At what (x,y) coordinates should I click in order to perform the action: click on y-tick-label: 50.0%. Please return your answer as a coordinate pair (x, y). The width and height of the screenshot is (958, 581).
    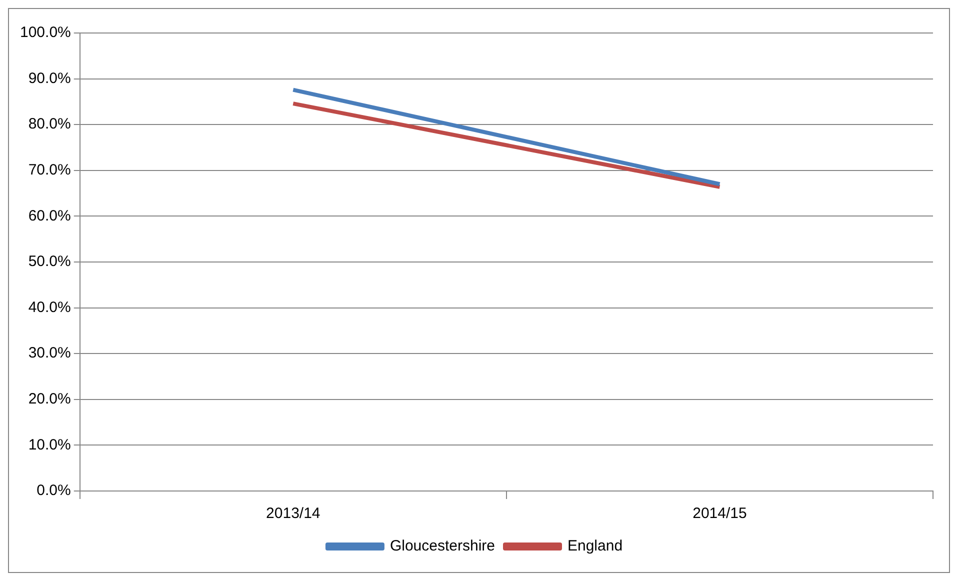
    Looking at the image, I should click on (49, 261).